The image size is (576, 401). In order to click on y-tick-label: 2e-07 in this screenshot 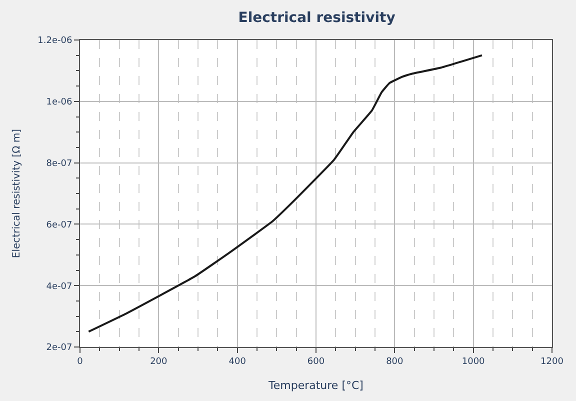, I will do `click(59, 348)`.